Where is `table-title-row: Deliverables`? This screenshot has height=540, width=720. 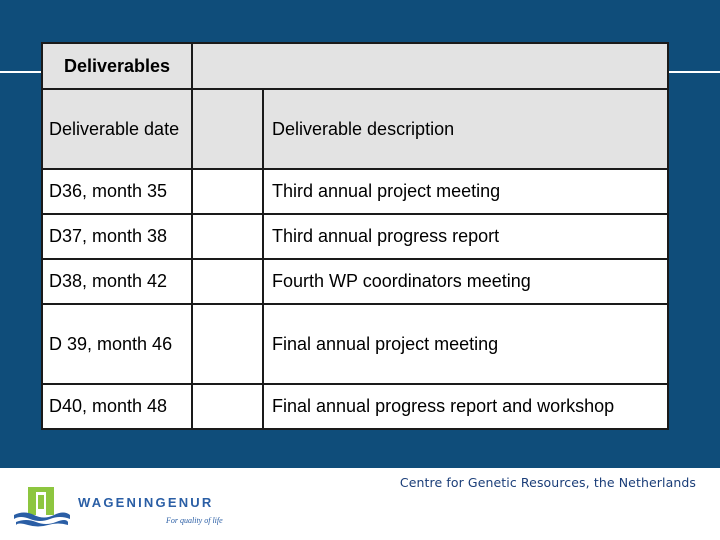
table-title-row: Deliverables is located at coordinates (355, 66).